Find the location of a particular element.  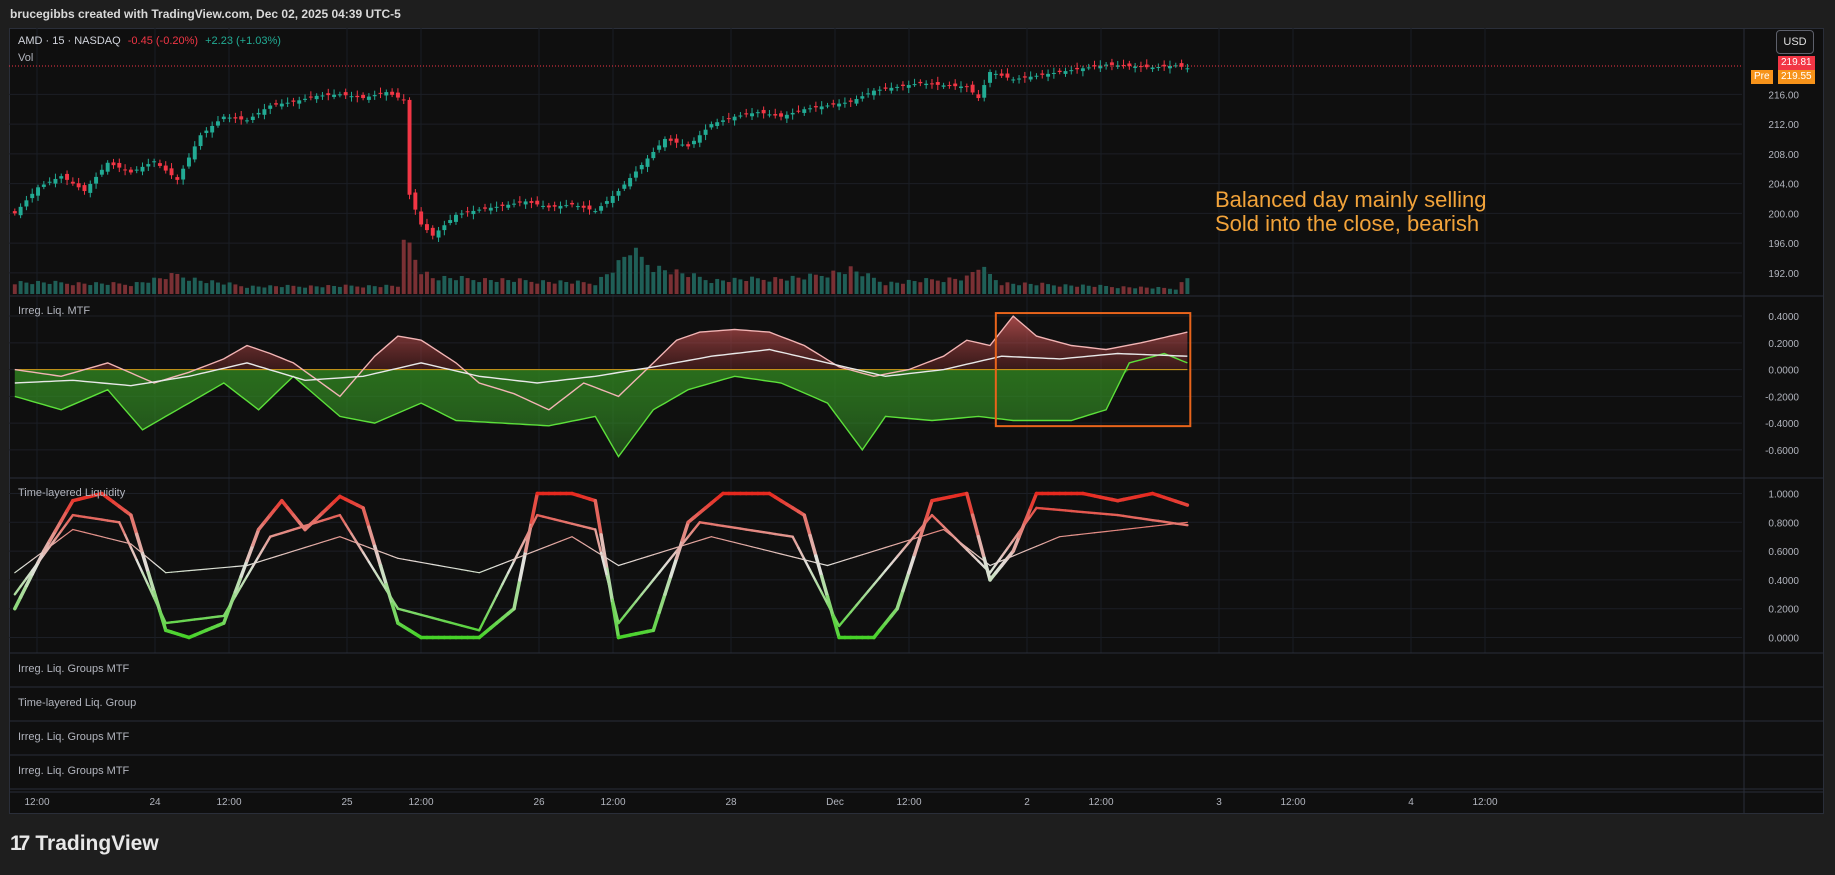

highlight-box is located at coordinates (1093, 370).